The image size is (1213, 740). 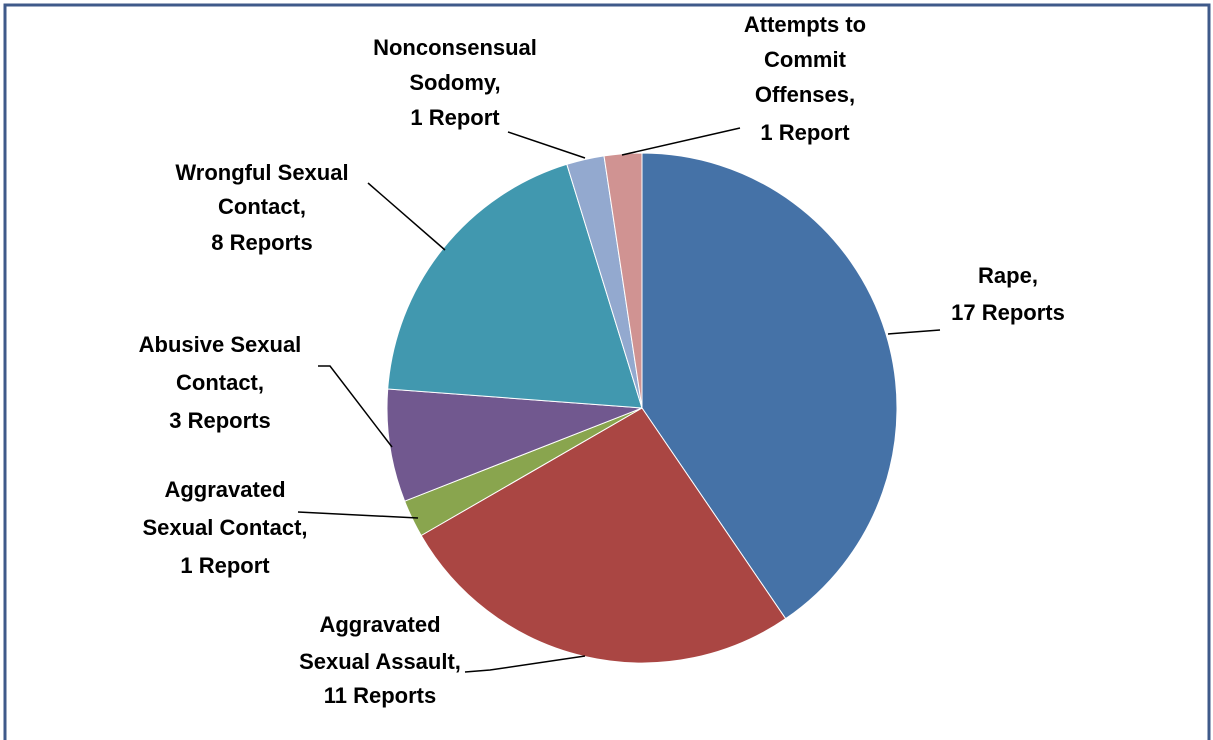 I want to click on label-line: Offenses,, so click(x=805, y=94).